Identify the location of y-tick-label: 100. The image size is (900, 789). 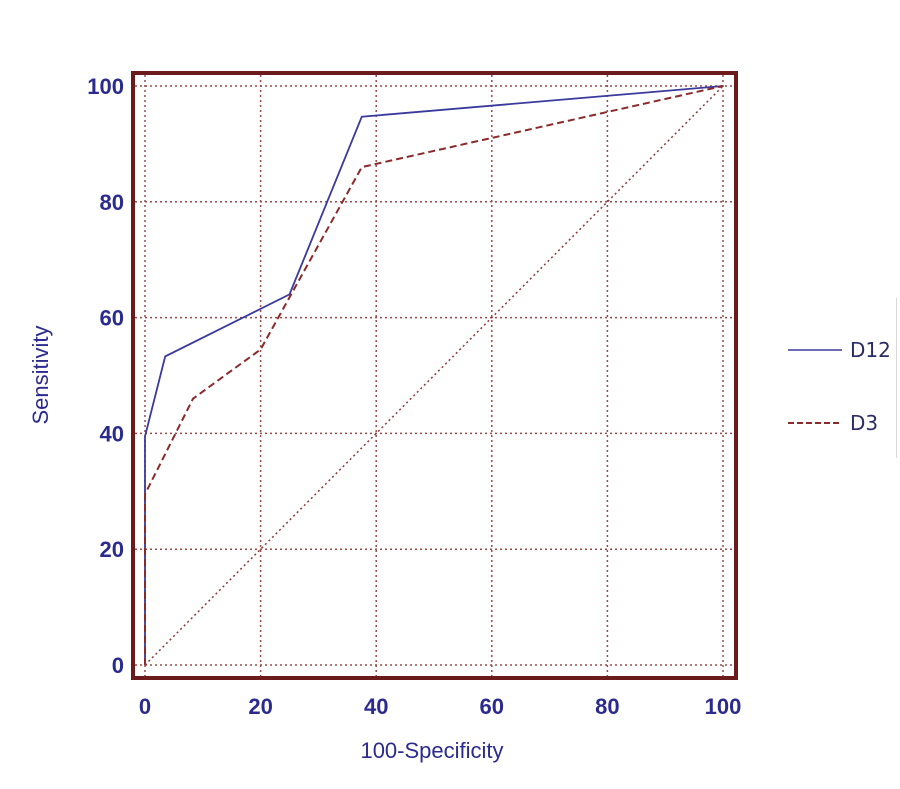
(105, 86).